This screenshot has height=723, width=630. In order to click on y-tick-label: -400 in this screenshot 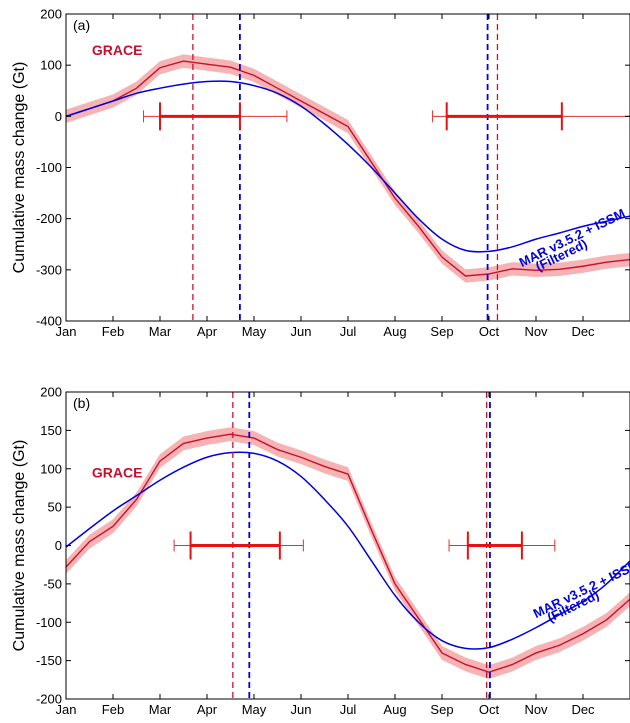, I will do `click(49, 321)`.